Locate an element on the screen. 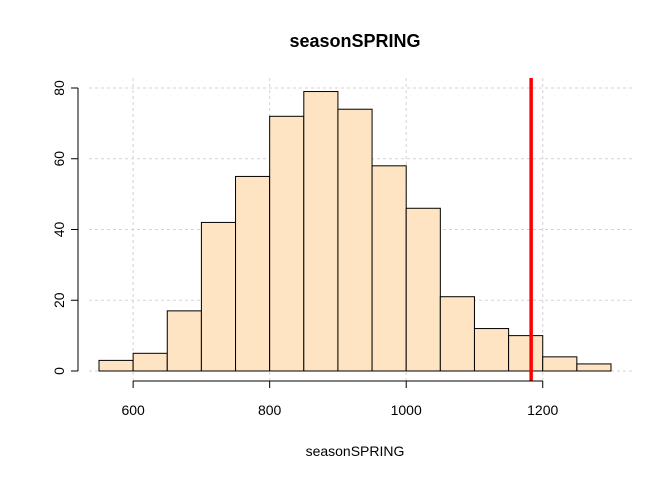  x-tick-label: 600 is located at coordinates (133, 410).